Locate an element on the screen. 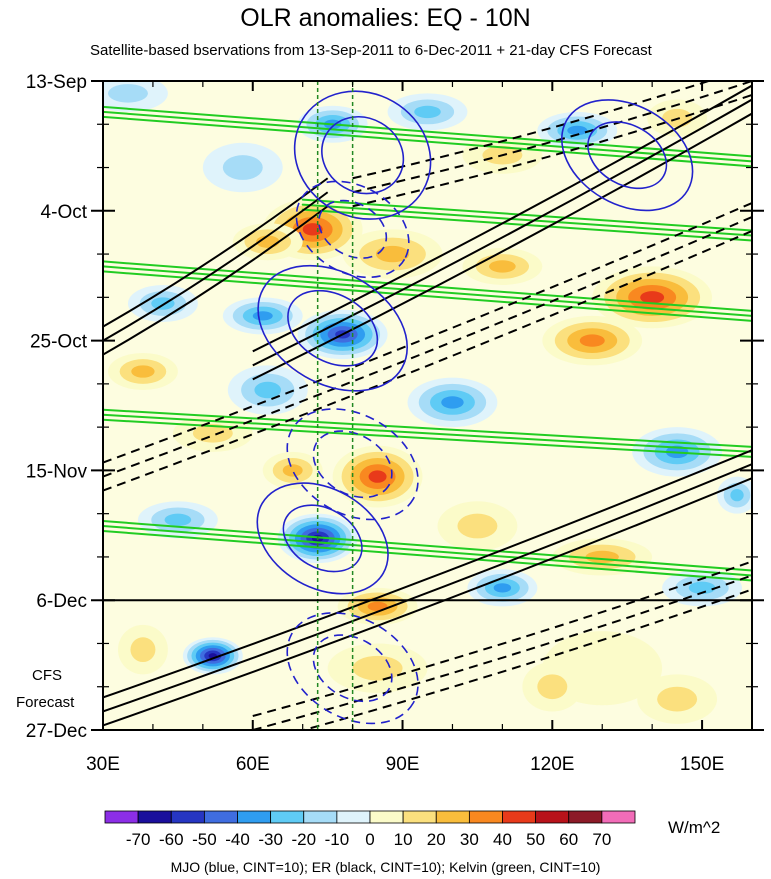 Image resolution: width=771 pixels, height=879 pixels. forecast-label-forecast: Forecast is located at coordinates (45, 702).